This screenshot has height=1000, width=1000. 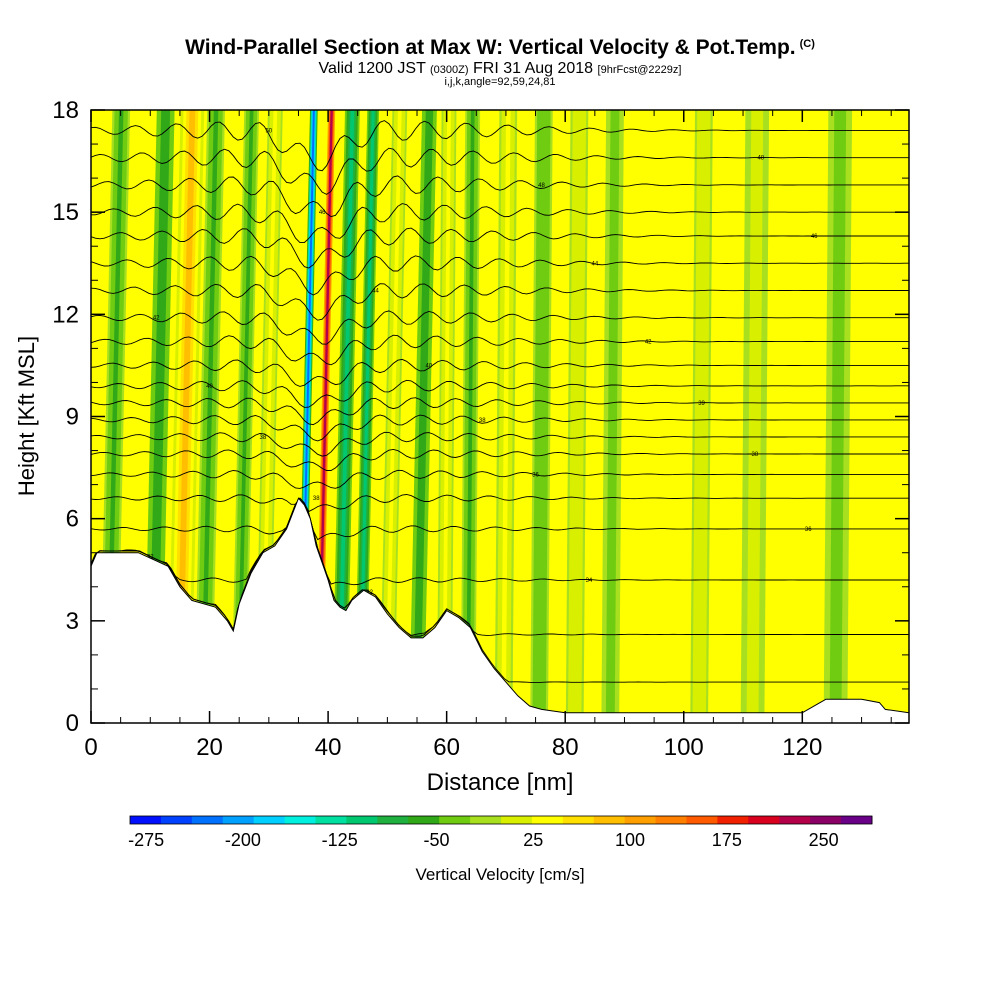 What do you see at coordinates (500, 782) in the screenshot?
I see `x-axis-label: Distance [nm]` at bounding box center [500, 782].